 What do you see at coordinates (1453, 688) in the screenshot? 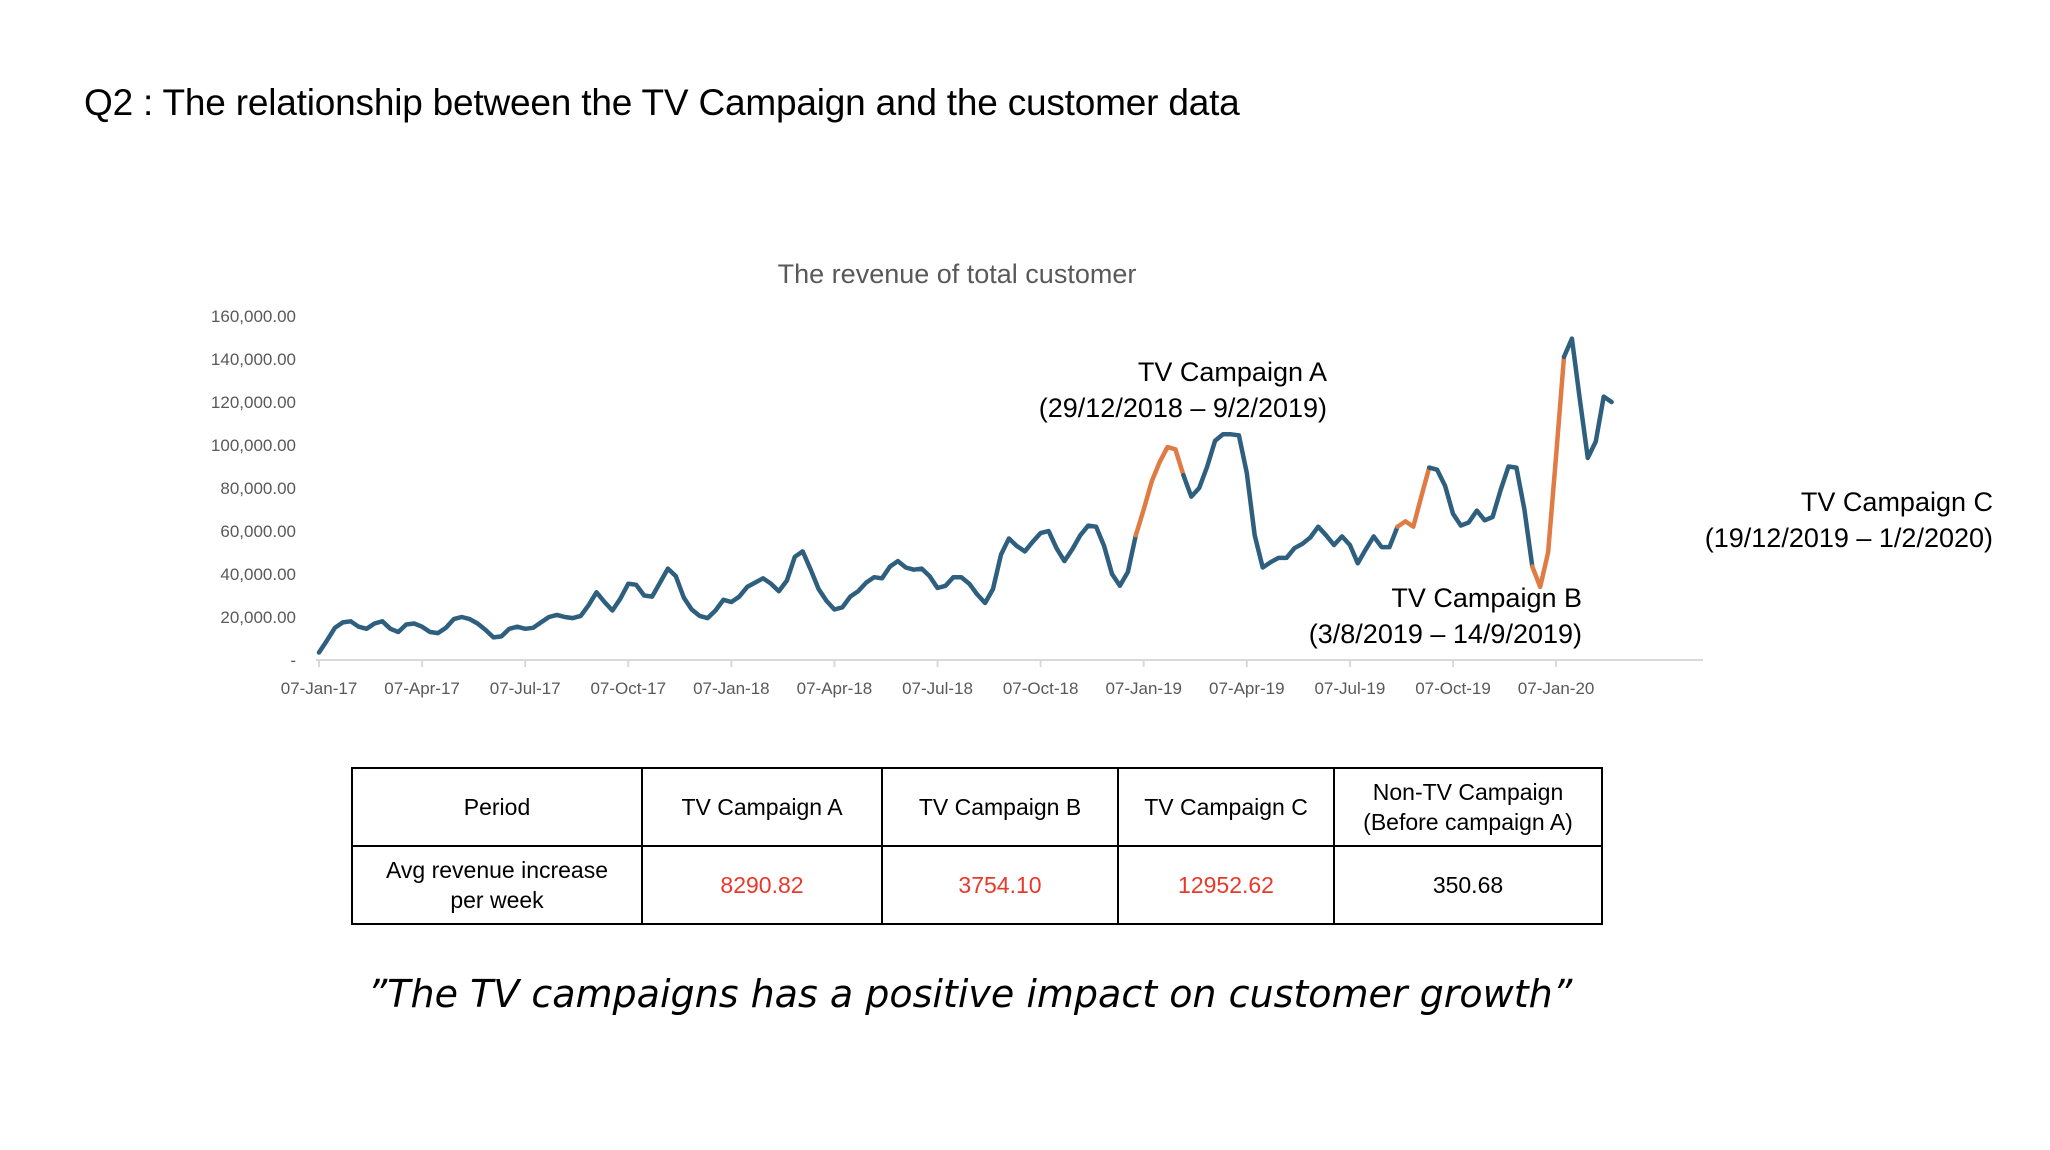
I see `x-tick-label: 07-Oct-19` at bounding box center [1453, 688].